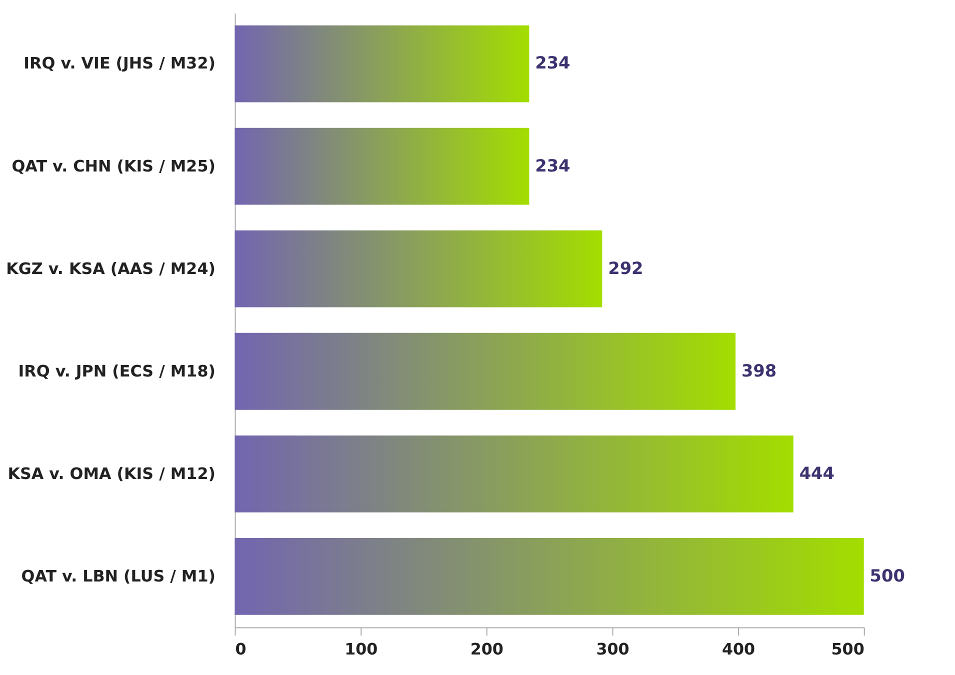 The width and height of the screenshot is (955, 675). I want to click on data-label: 292, so click(626, 268).